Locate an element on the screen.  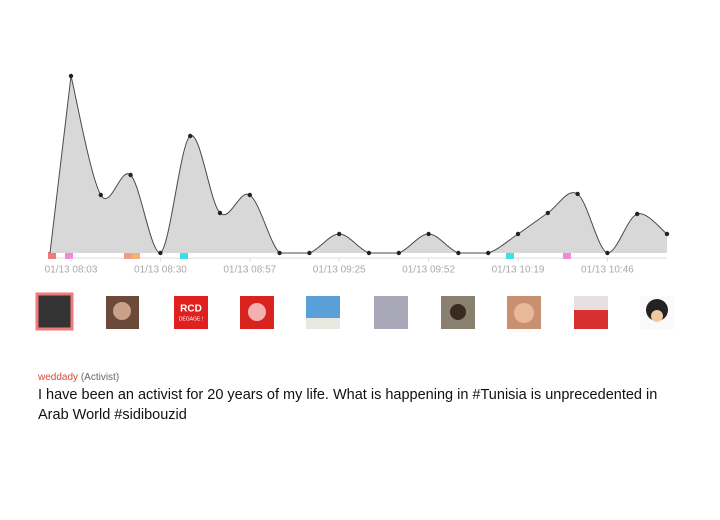
x-tick-label: 01/13 08:57 is located at coordinates (249, 270).